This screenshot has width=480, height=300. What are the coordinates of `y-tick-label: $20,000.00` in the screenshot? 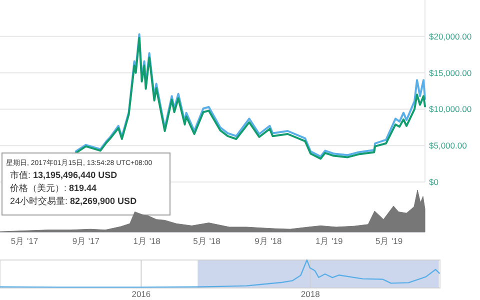 It's located at (450, 36).